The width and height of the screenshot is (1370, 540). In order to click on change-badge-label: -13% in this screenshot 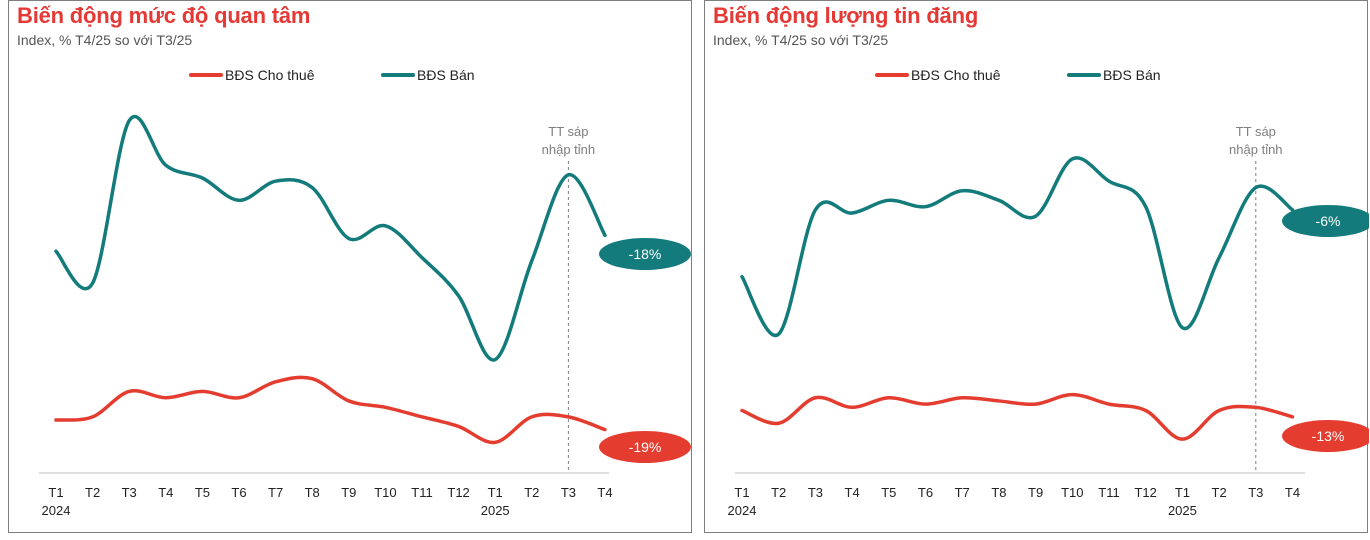, I will do `click(1328, 436)`.